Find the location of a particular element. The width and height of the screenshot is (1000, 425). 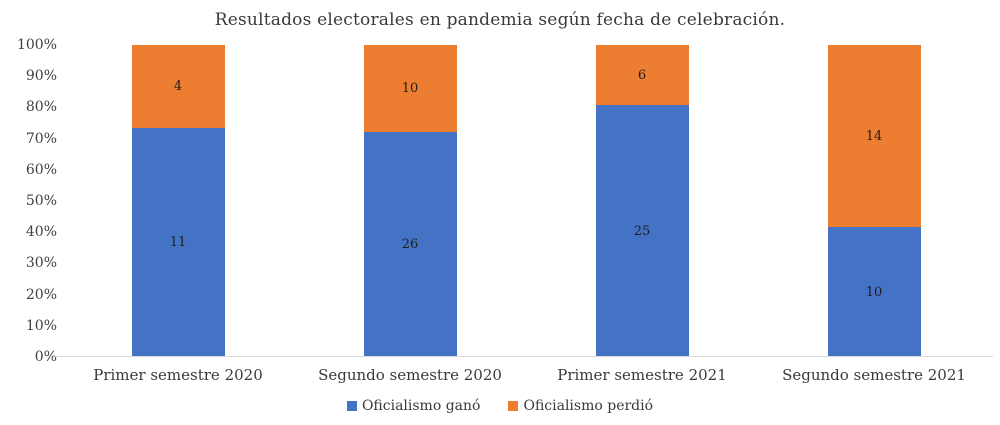

bar-segment: 14 is located at coordinates (874, 136).